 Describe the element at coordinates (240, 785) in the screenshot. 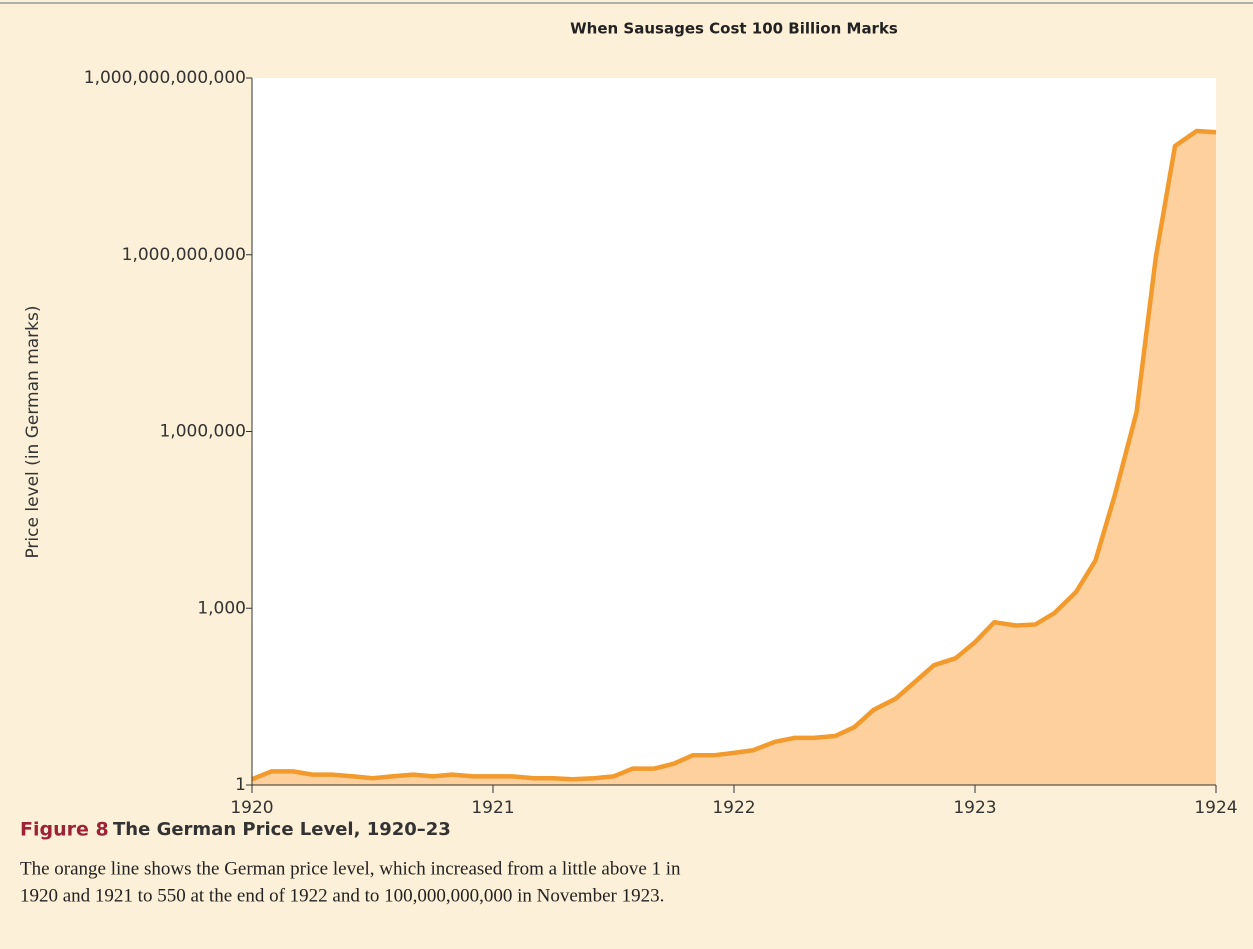

I see `y-tick-label: 1` at that location.